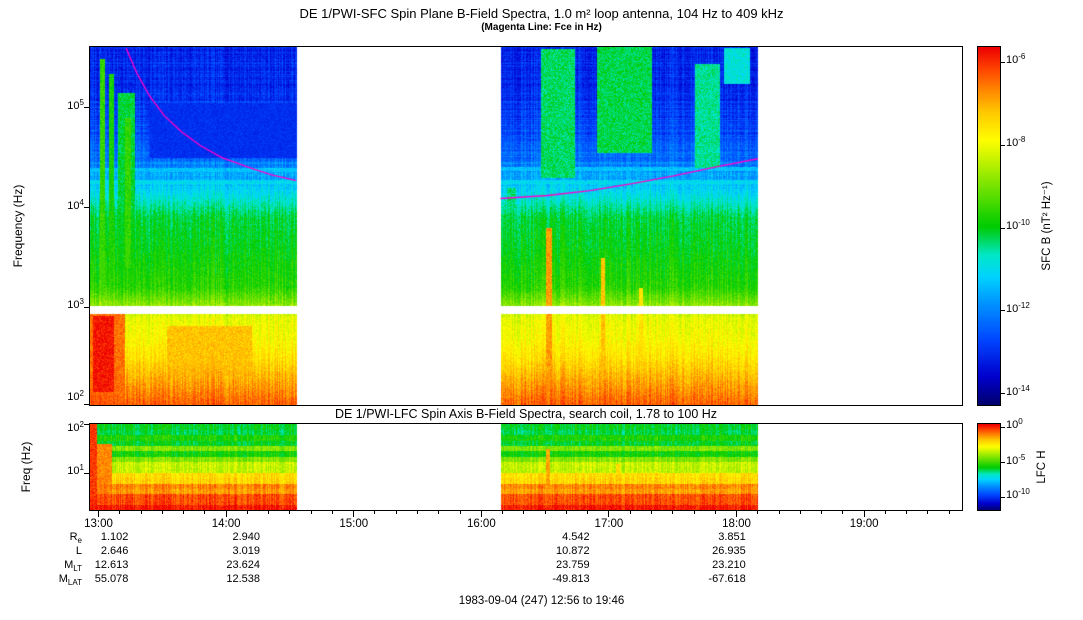 The height and width of the screenshot is (620, 1083). Describe the element at coordinates (75, 104) in the screenshot. I see `y-tick-label: 10⁵` at that location.